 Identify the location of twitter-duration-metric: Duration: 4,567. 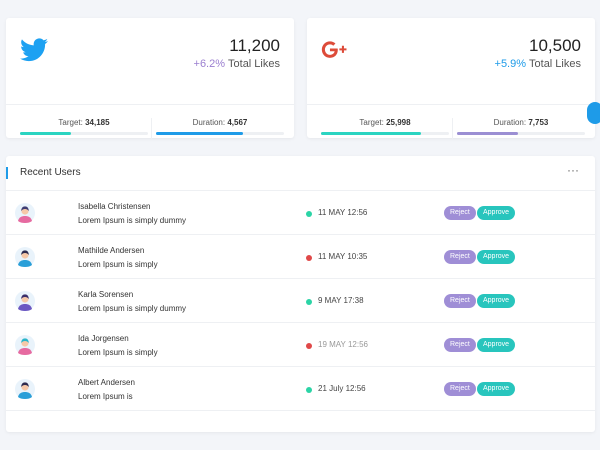
(220, 126).